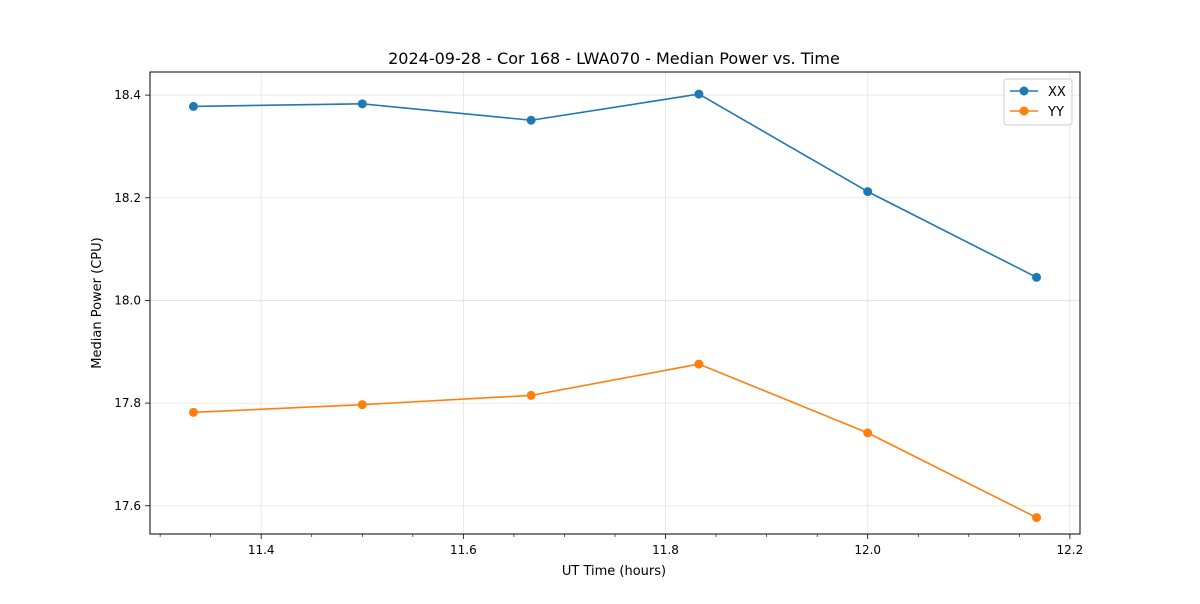 The image size is (1200, 604). Describe the element at coordinates (1038, 92) in the screenshot. I see `legend-entry-xx: XX` at that location.